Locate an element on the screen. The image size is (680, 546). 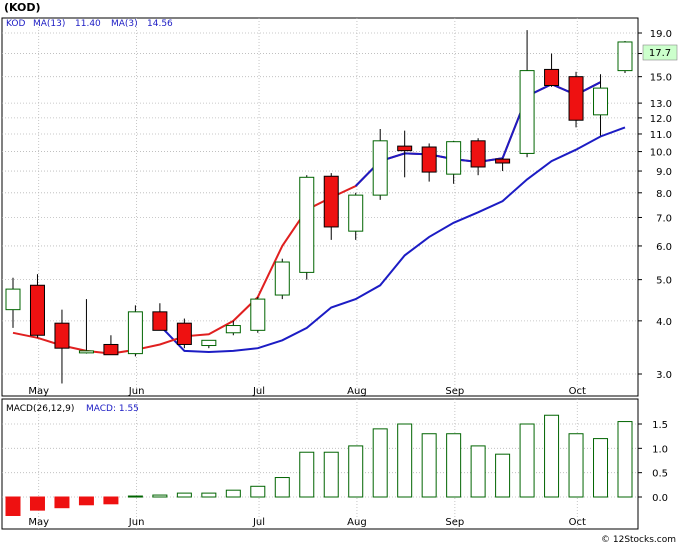
macd-y-tick-label: 1.5 is located at coordinates (660, 425).